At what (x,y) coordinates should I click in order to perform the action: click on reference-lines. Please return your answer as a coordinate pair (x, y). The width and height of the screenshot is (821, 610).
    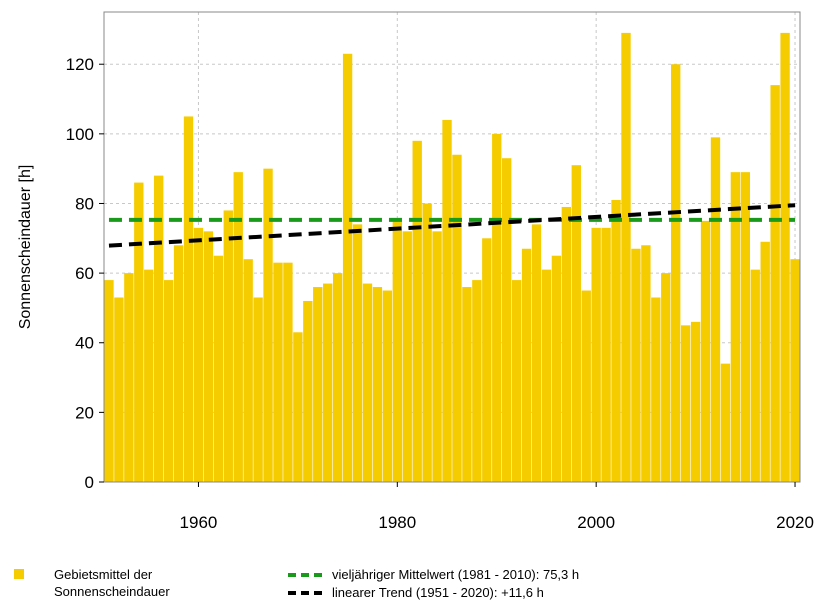
    Looking at the image, I should click on (452, 225).